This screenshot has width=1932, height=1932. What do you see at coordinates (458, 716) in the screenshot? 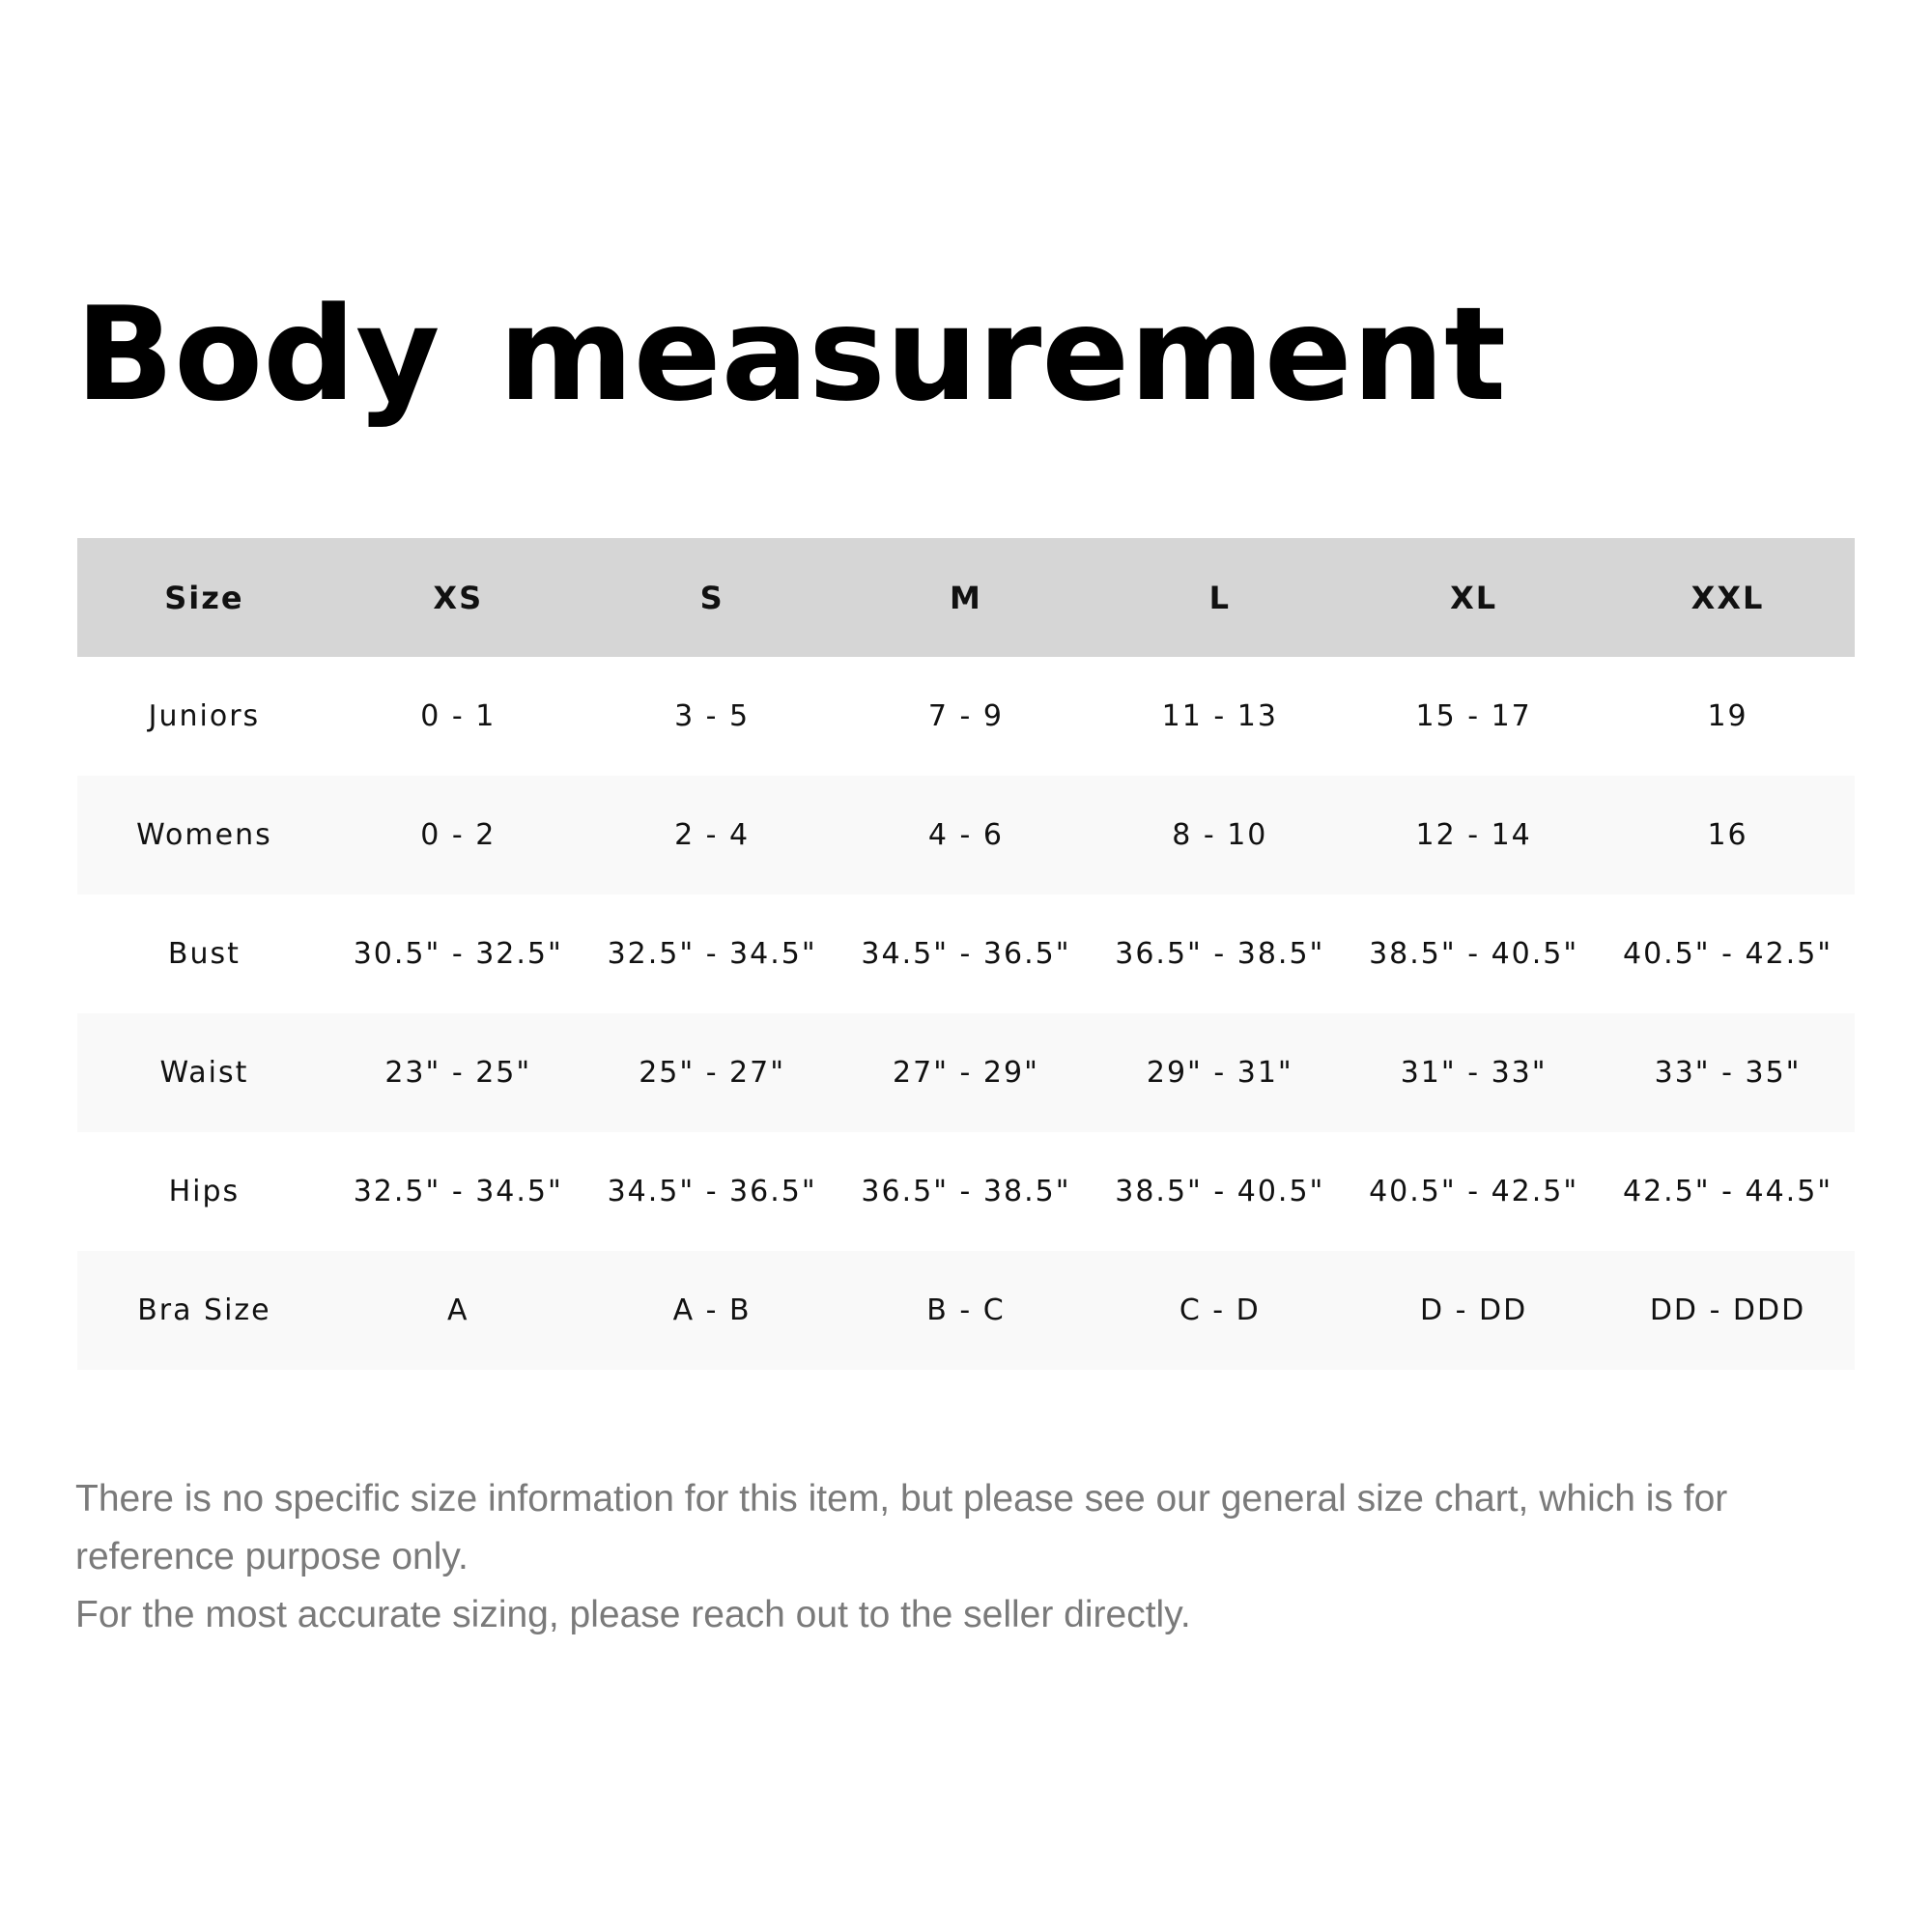
I see `table-cell: 0 - 1` at bounding box center [458, 716].